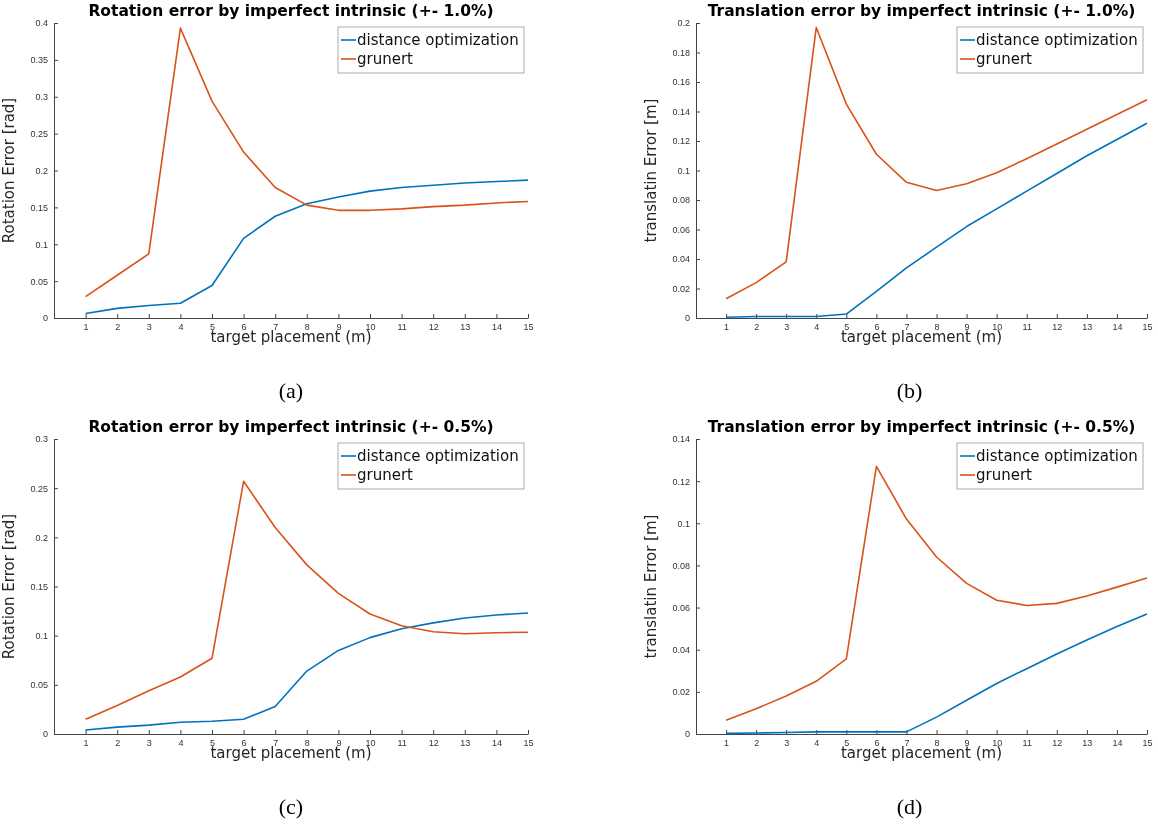  I want to click on y-tick-label: 0.35, so click(39, 60).